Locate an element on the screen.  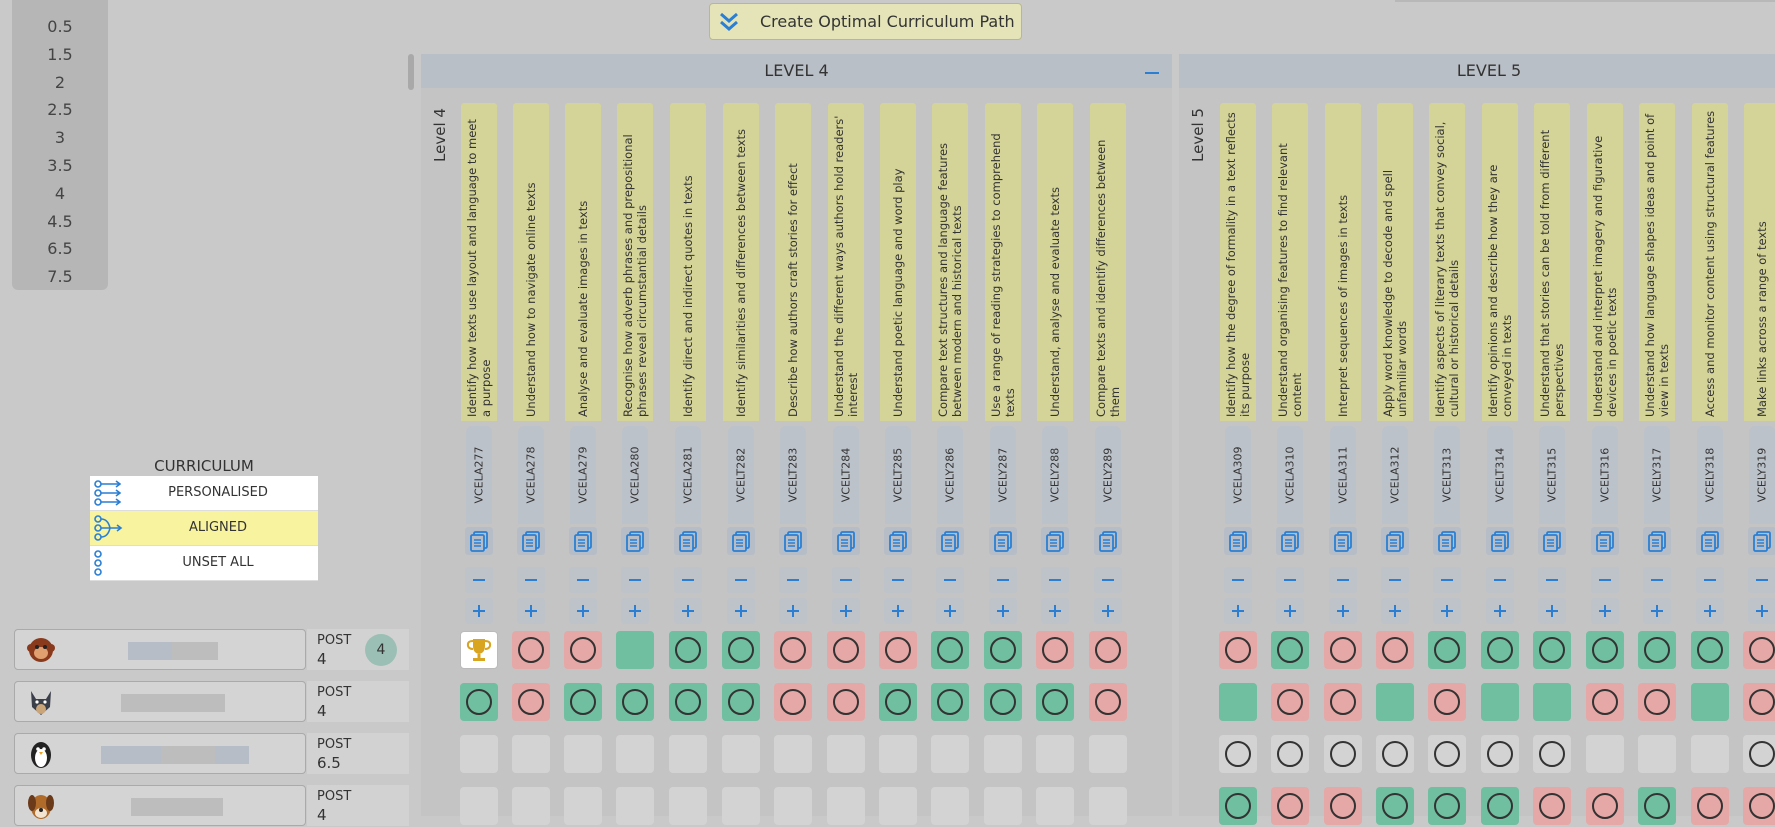
objective-header: Make links across a range of texts is located at coordinates (1759, 262).